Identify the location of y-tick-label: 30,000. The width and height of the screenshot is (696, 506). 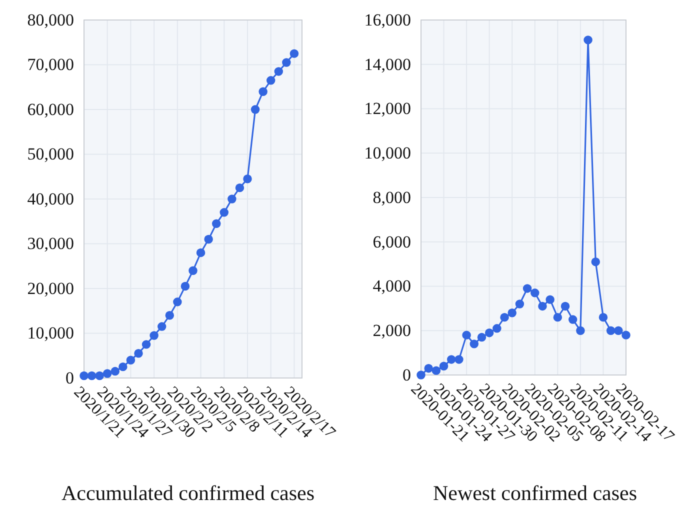
(50, 244).